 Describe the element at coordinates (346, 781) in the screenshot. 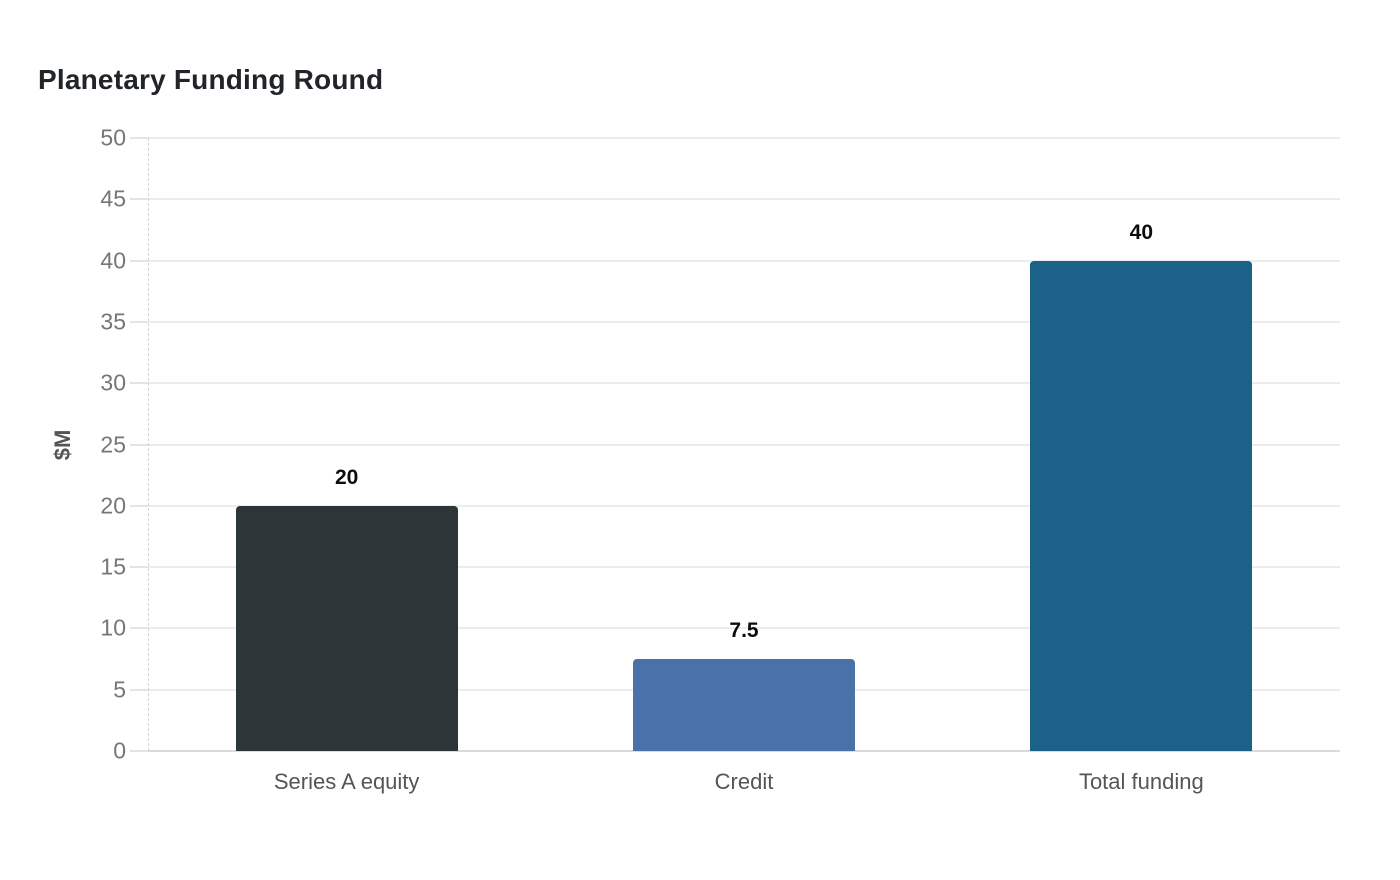

I see `x-category-label-series-a-equity: Series A equity` at that location.